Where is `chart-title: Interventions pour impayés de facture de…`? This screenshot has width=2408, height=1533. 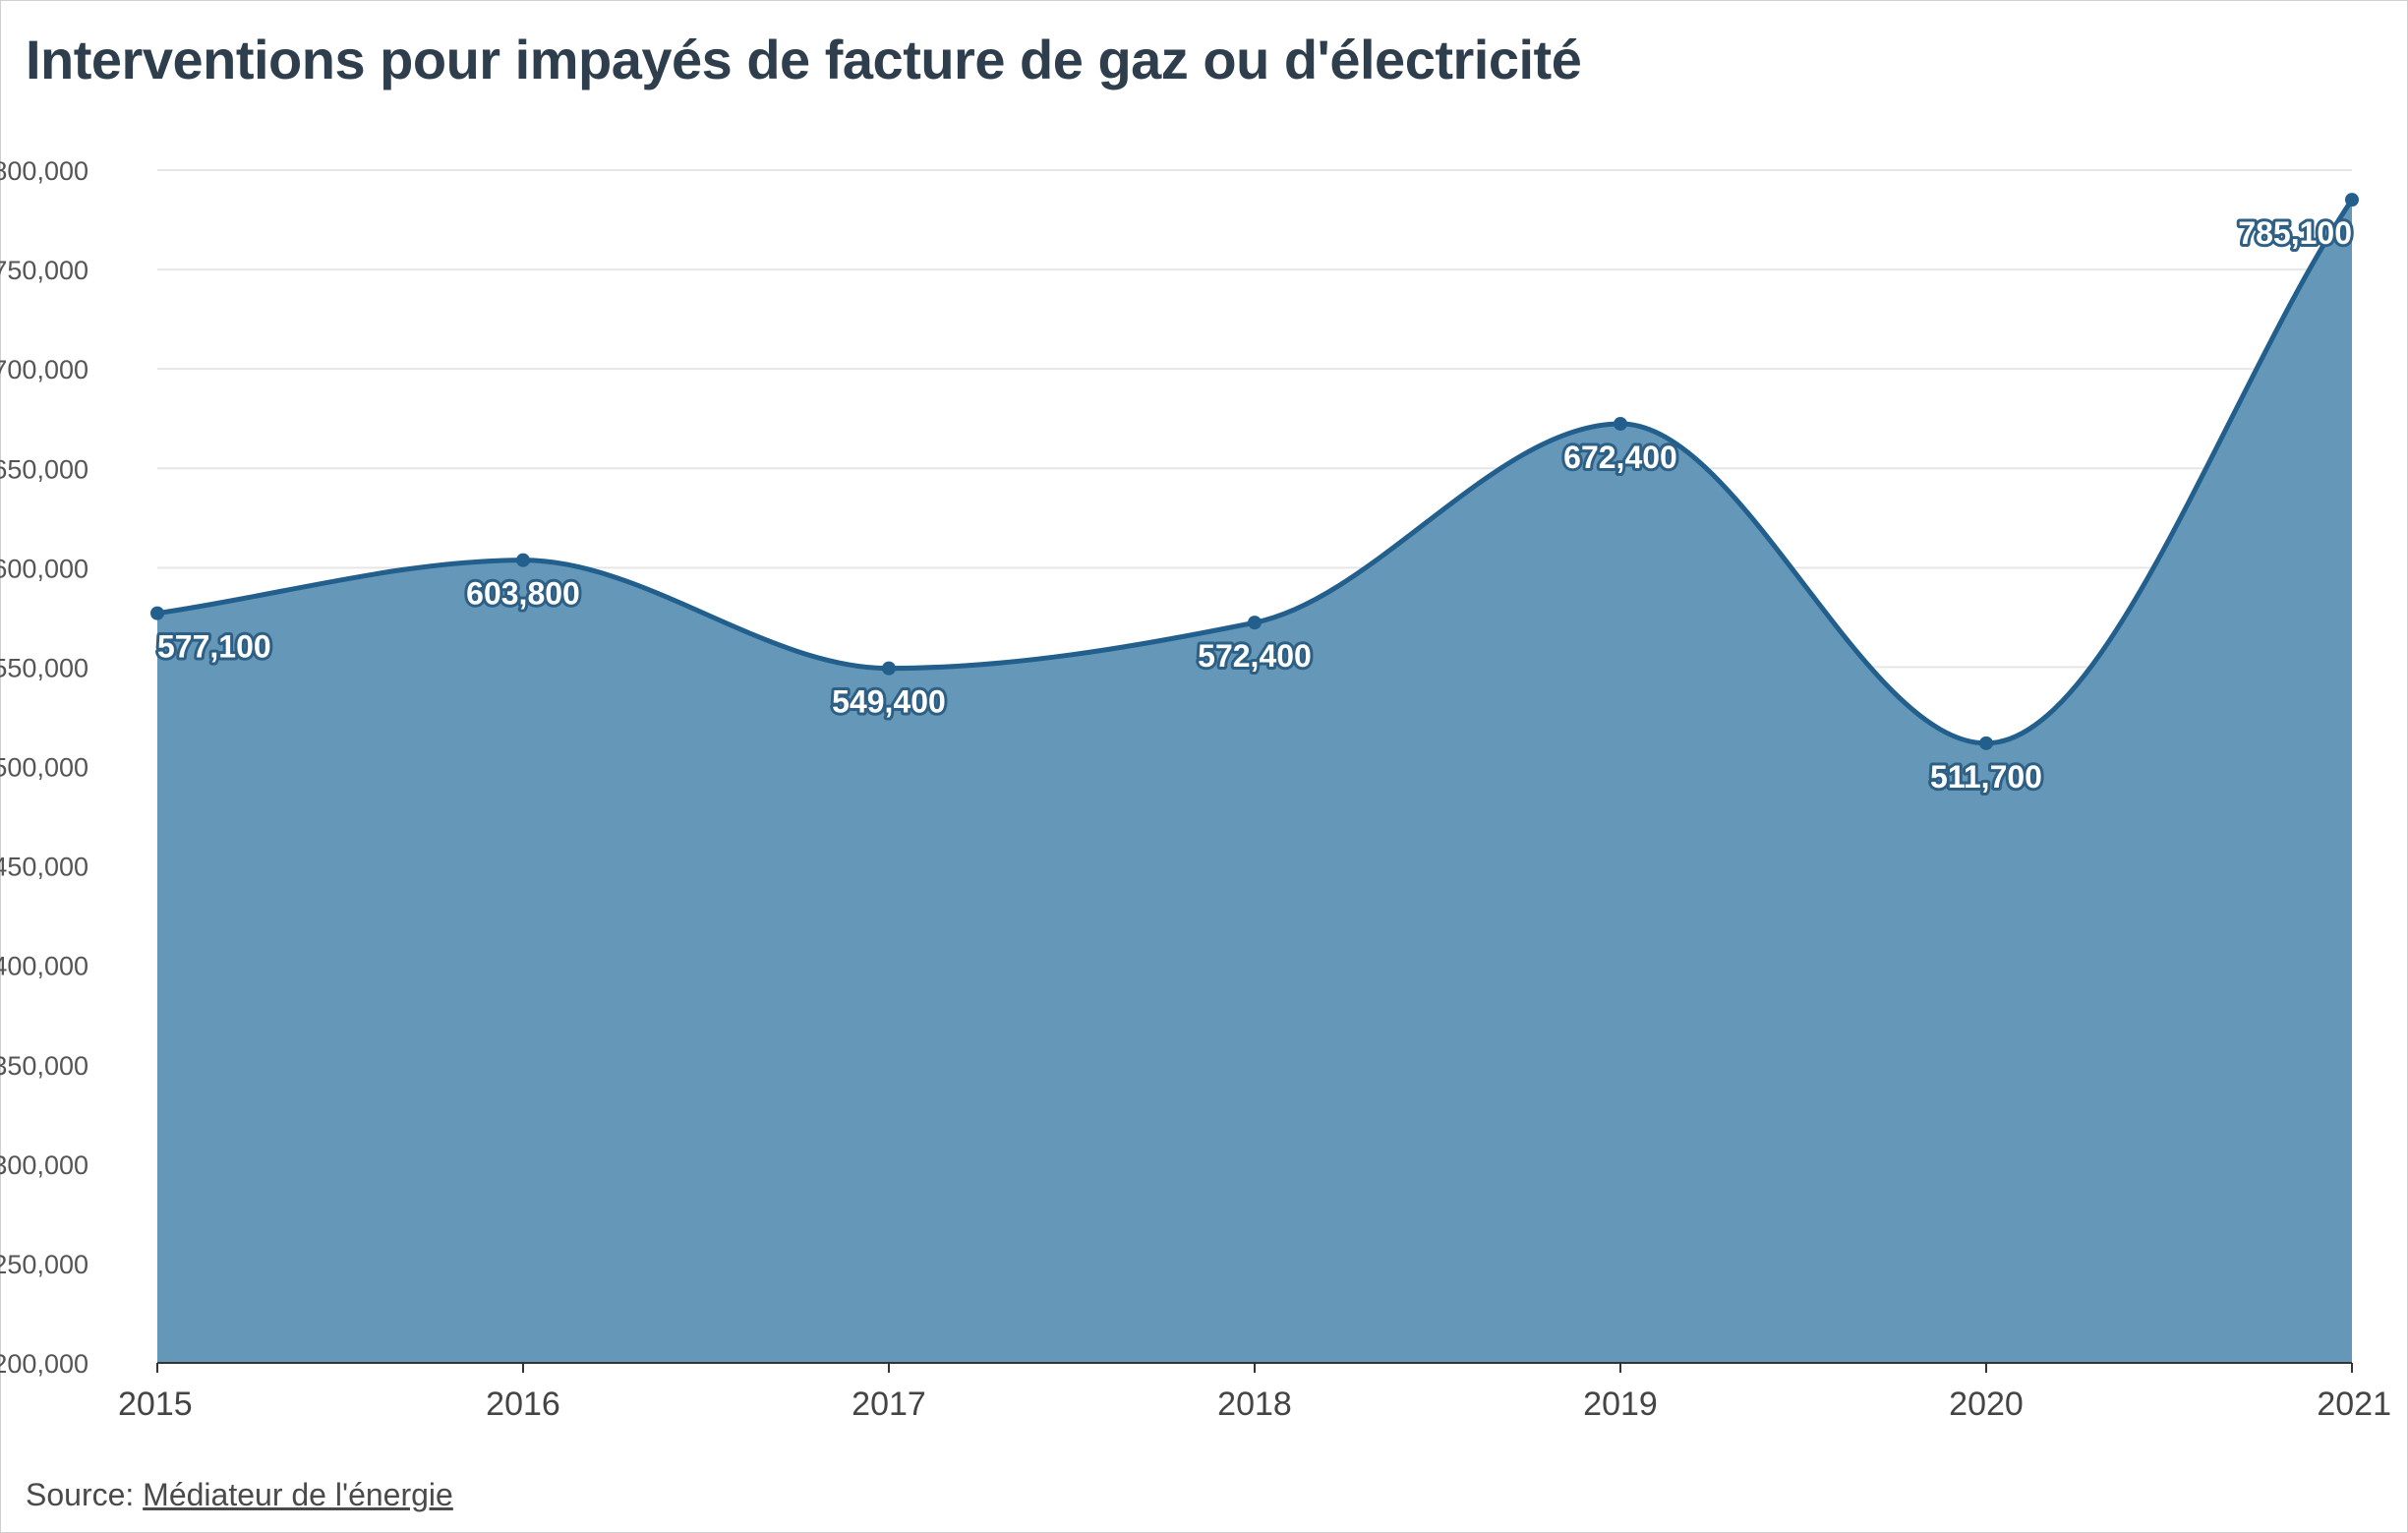 chart-title: Interventions pour impayés de facture de… is located at coordinates (804, 60).